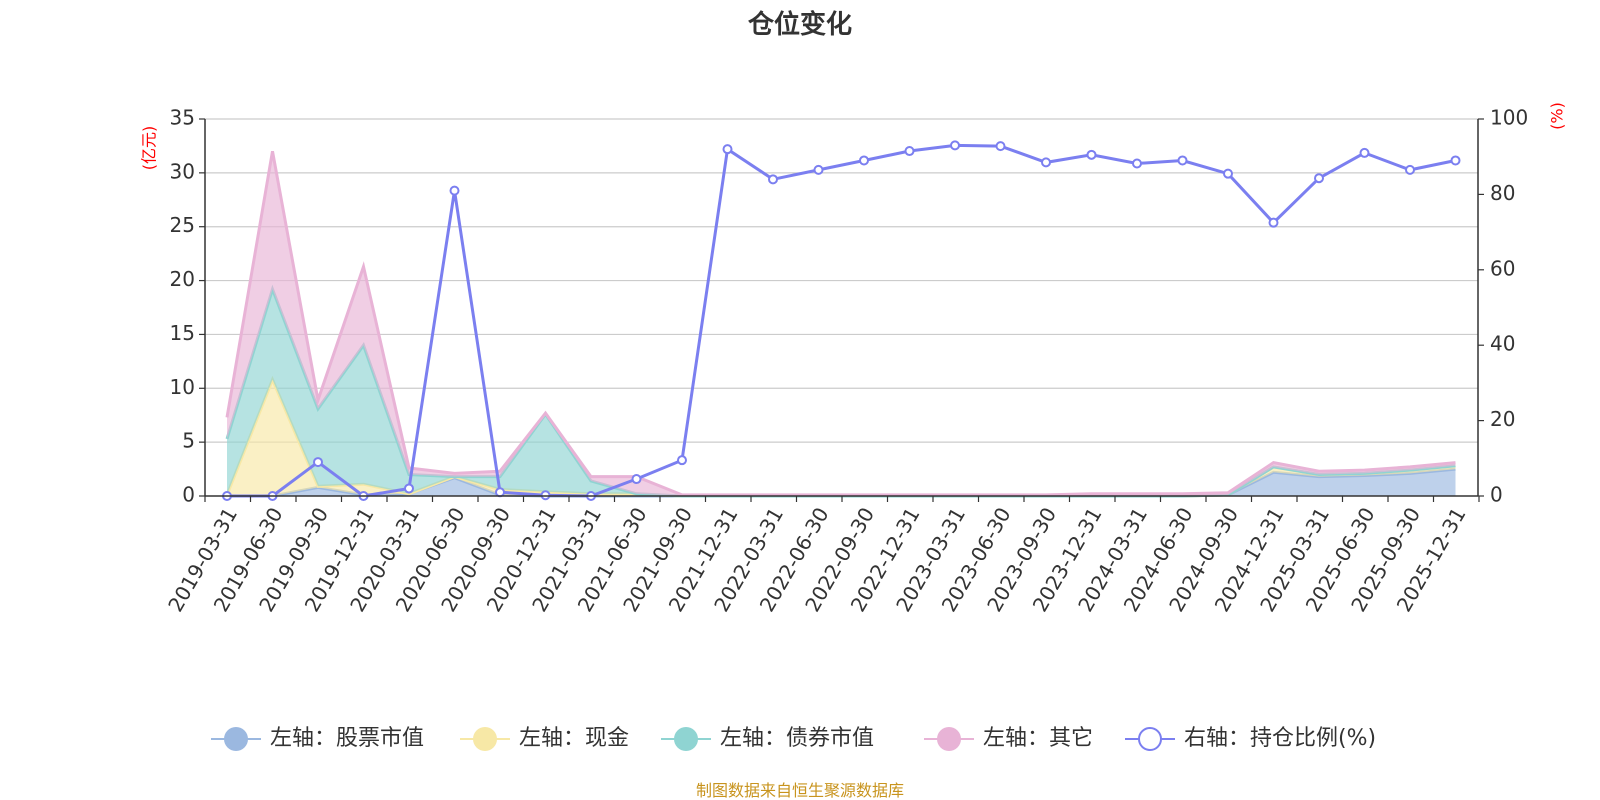  What do you see at coordinates (182, 333) in the screenshot?
I see `left-tick-label: 15` at bounding box center [182, 333].